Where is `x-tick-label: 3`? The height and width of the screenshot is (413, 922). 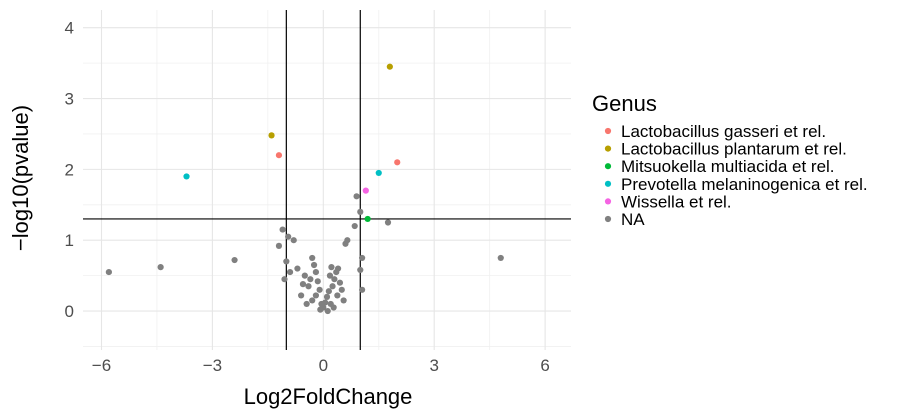 x-tick-label: 3 is located at coordinates (433, 365).